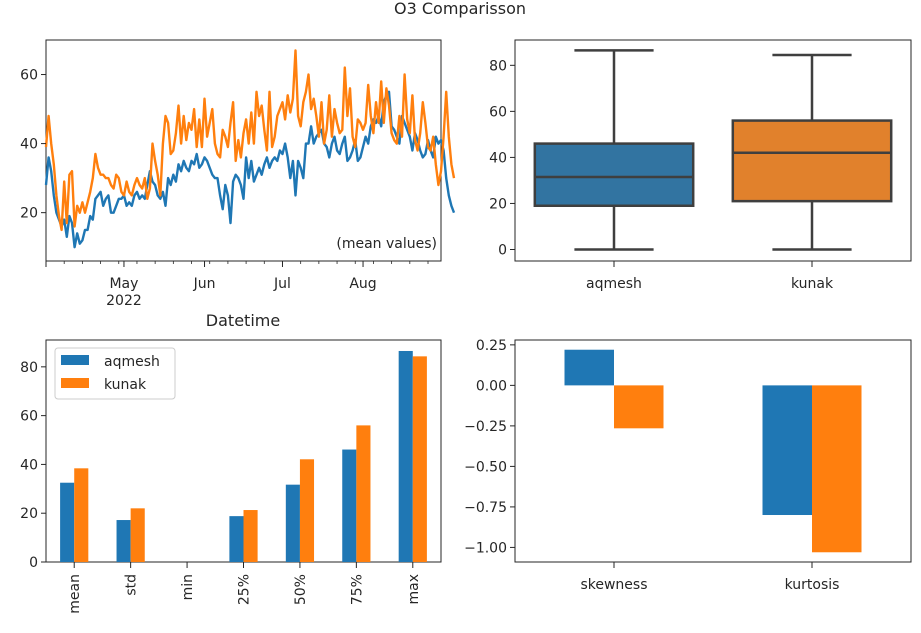 The width and height of the screenshot is (921, 633). Describe the element at coordinates (282, 284) in the screenshot. I see `timeseries-xtick-label: Jul` at that location.